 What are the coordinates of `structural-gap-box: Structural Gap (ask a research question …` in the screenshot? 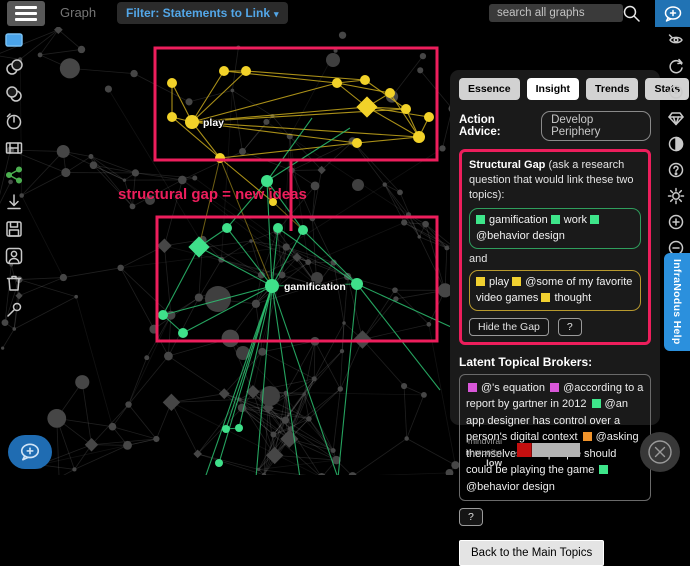 It's located at (555, 247).